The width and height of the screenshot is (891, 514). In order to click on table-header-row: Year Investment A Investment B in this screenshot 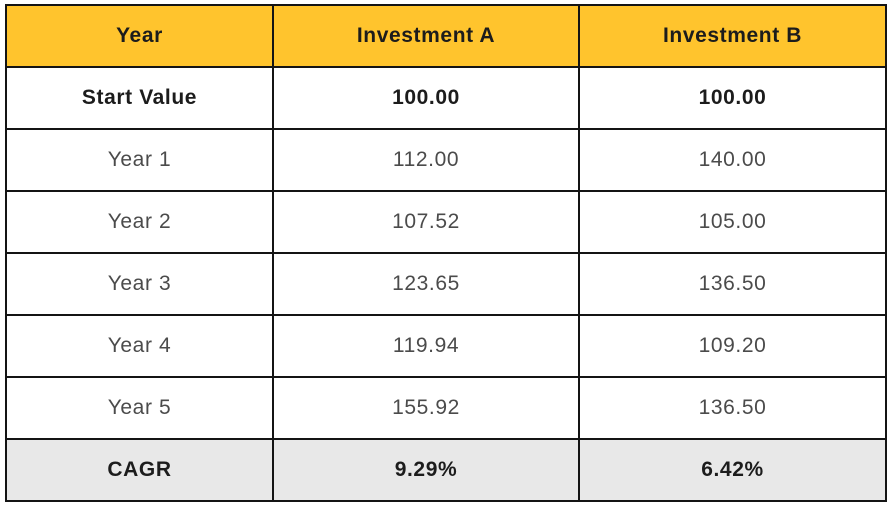, I will do `click(446, 36)`.